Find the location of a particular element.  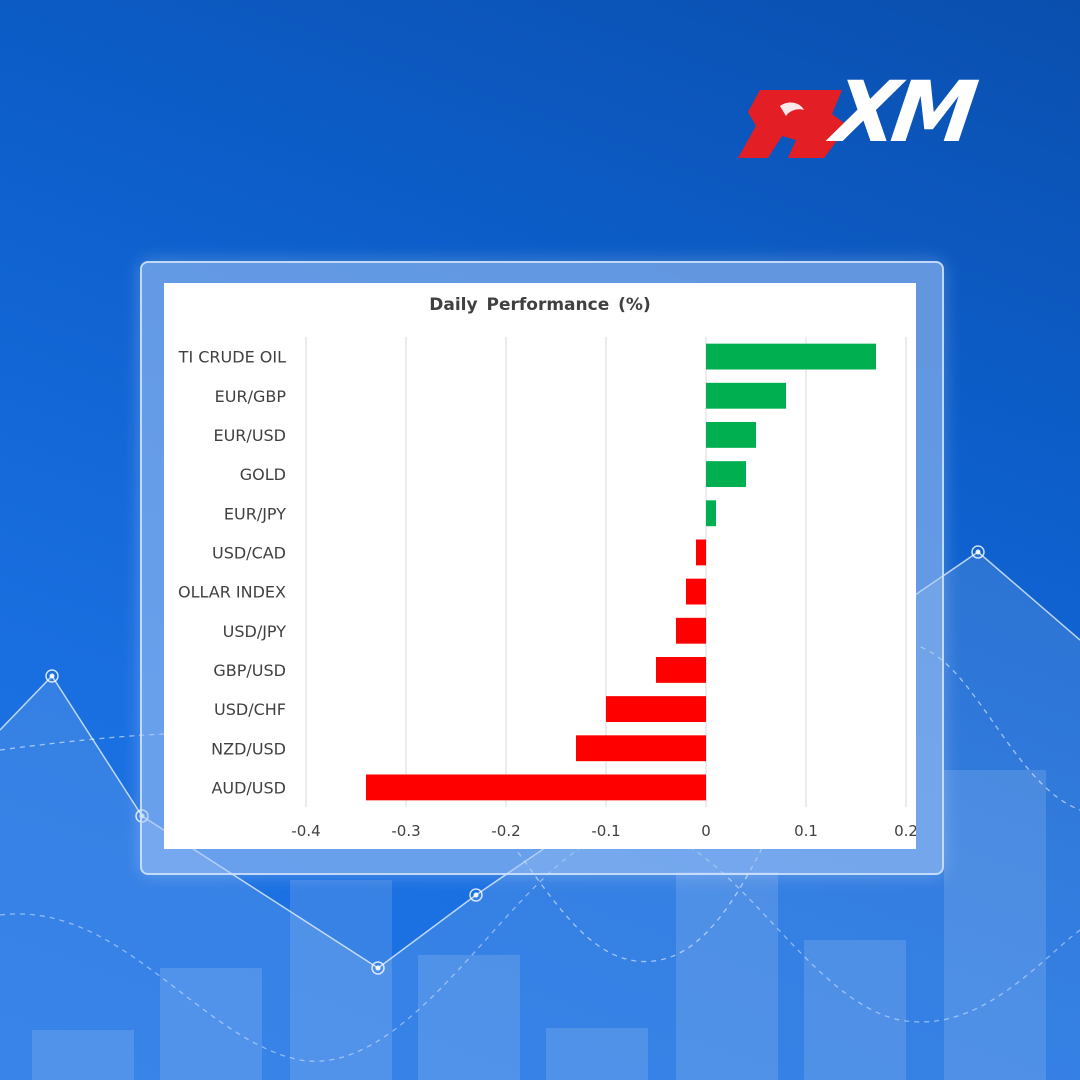

bar-usd-chf is located at coordinates (656, 709).